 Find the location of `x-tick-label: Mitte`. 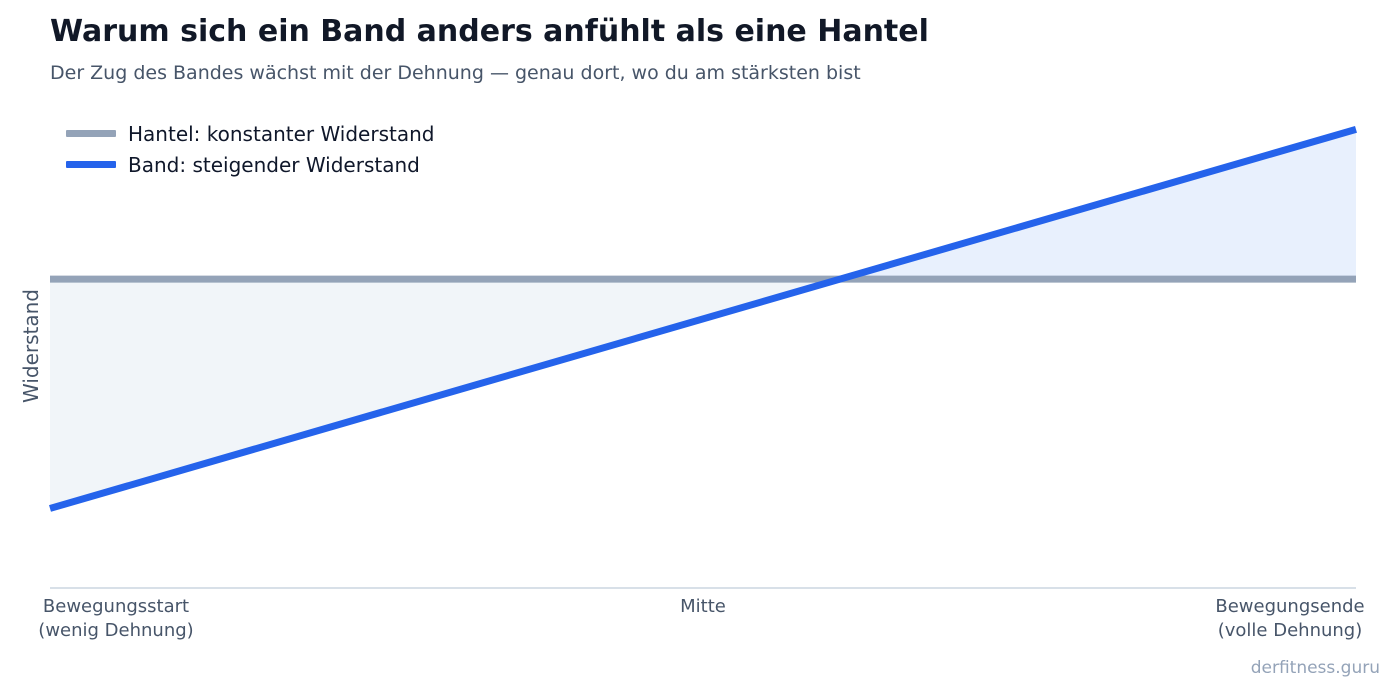

x-tick-label: Mitte is located at coordinates (703, 606).